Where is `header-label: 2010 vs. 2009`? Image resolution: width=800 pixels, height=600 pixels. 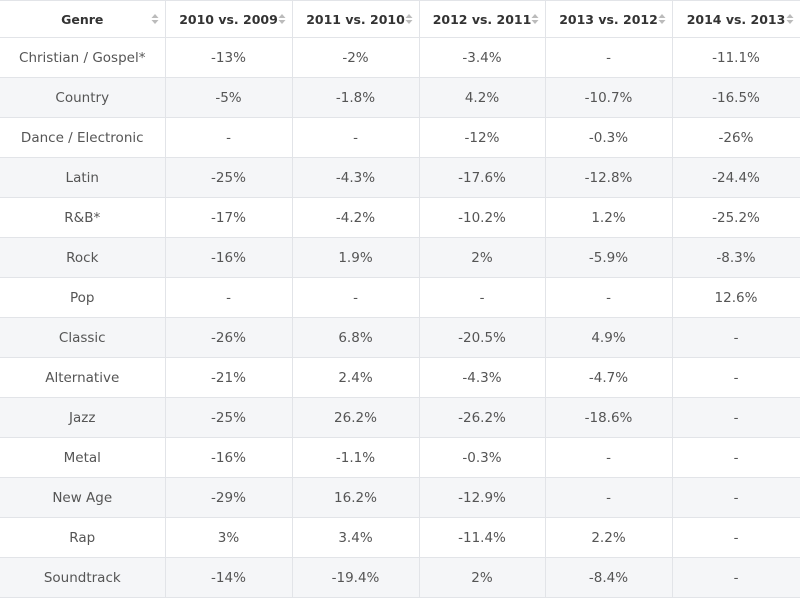 header-label: 2010 vs. 2009 is located at coordinates (228, 19).